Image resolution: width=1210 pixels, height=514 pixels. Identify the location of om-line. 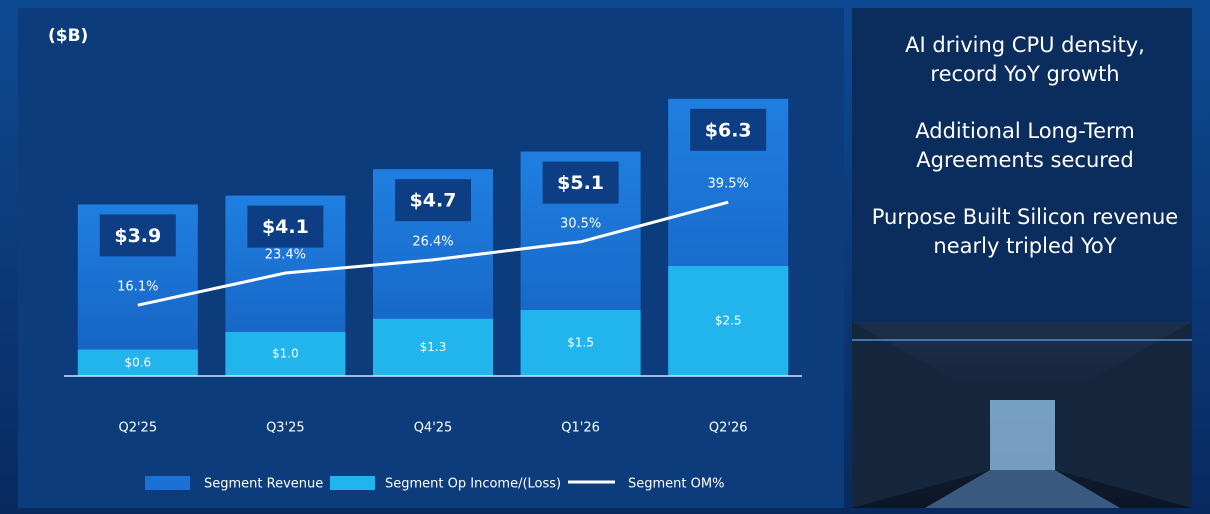
(433, 253).